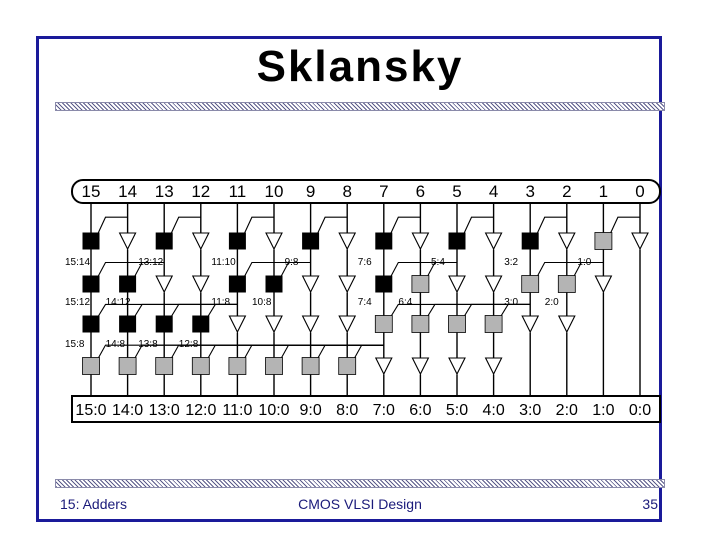 The image size is (720, 540). I want to click on cell-label: 15:14, so click(77, 262).